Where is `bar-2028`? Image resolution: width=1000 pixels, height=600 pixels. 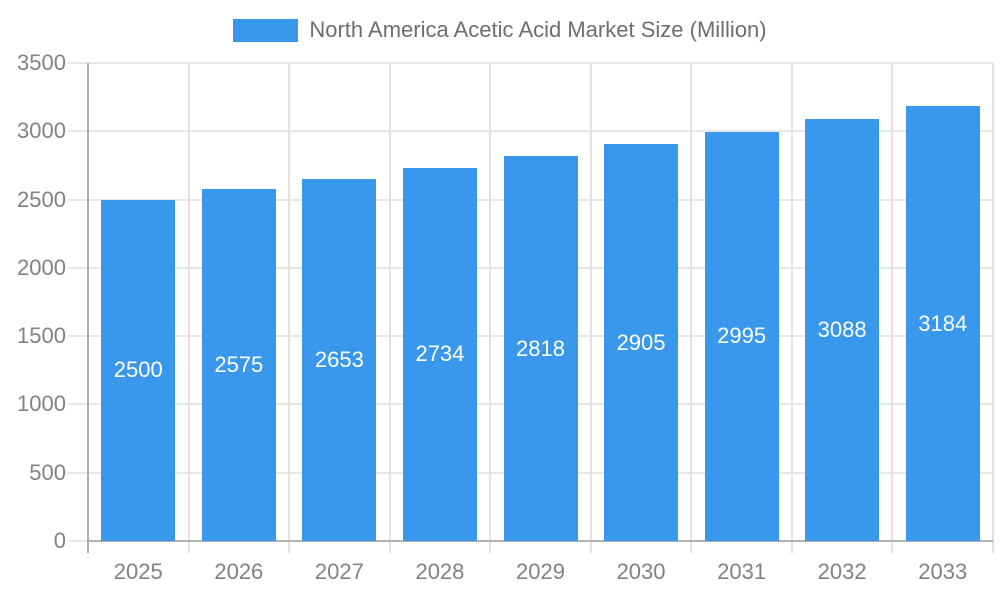
bar-2028 is located at coordinates (439, 354).